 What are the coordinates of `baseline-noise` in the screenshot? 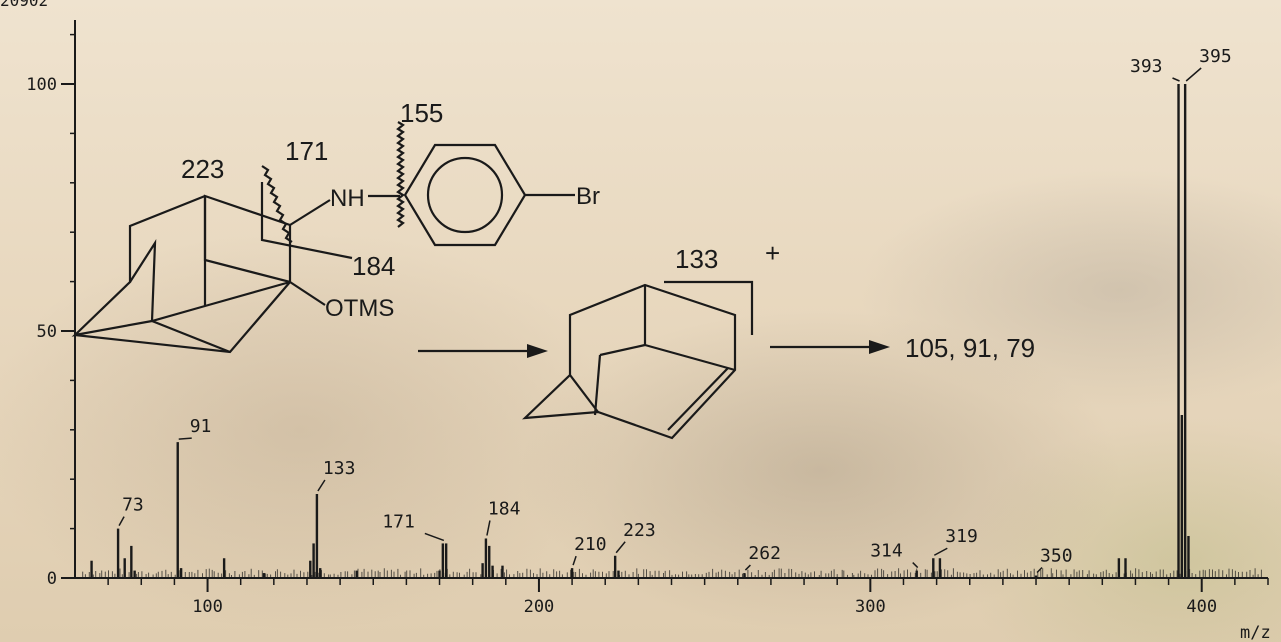 It's located at (672, 573).